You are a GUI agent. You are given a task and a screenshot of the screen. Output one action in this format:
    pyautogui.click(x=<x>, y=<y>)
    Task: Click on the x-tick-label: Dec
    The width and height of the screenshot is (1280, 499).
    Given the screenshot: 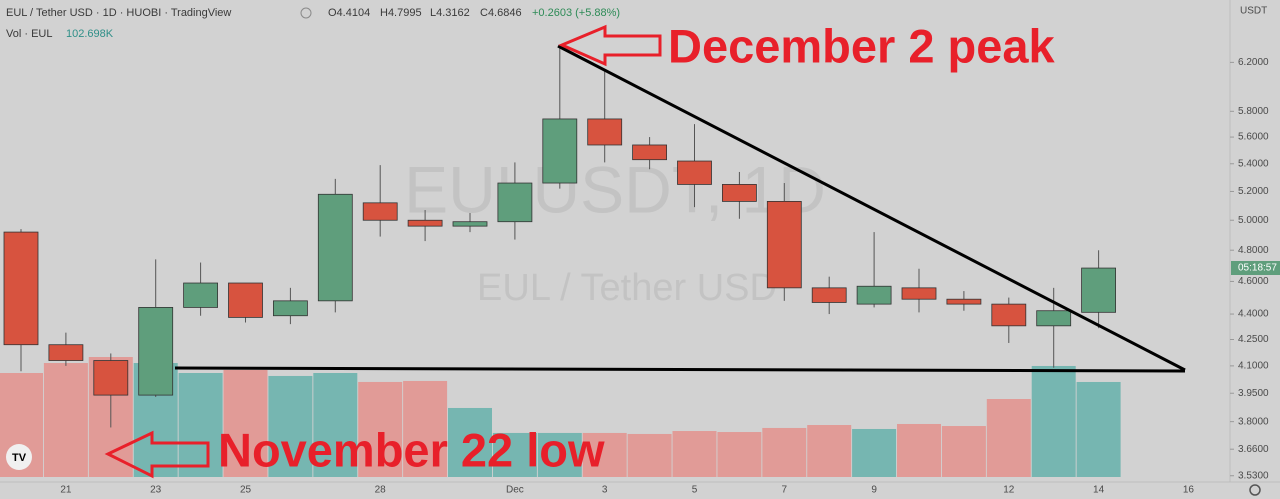 What is the action you would take?
    pyautogui.click(x=515, y=490)
    